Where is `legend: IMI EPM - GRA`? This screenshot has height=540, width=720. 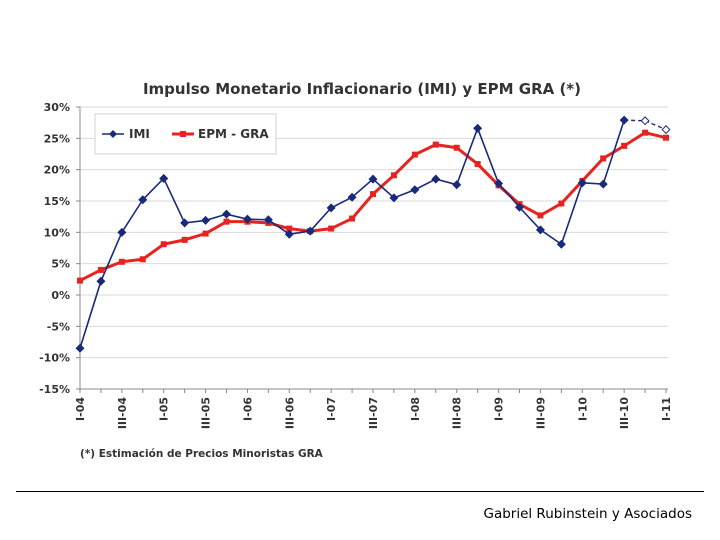
legend: IMI EPM - GRA is located at coordinates (185, 134).